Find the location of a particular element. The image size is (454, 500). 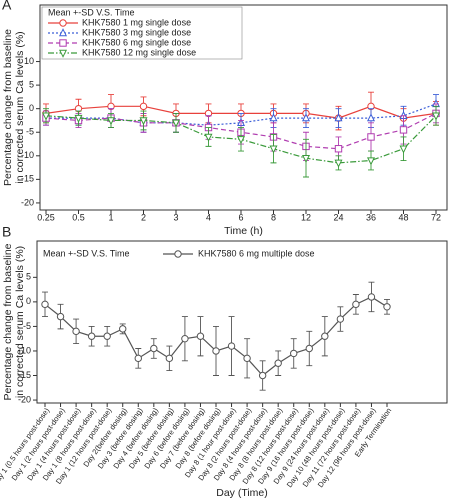

legend-label: KHK7580 3 mg single dose is located at coordinates (136, 32).